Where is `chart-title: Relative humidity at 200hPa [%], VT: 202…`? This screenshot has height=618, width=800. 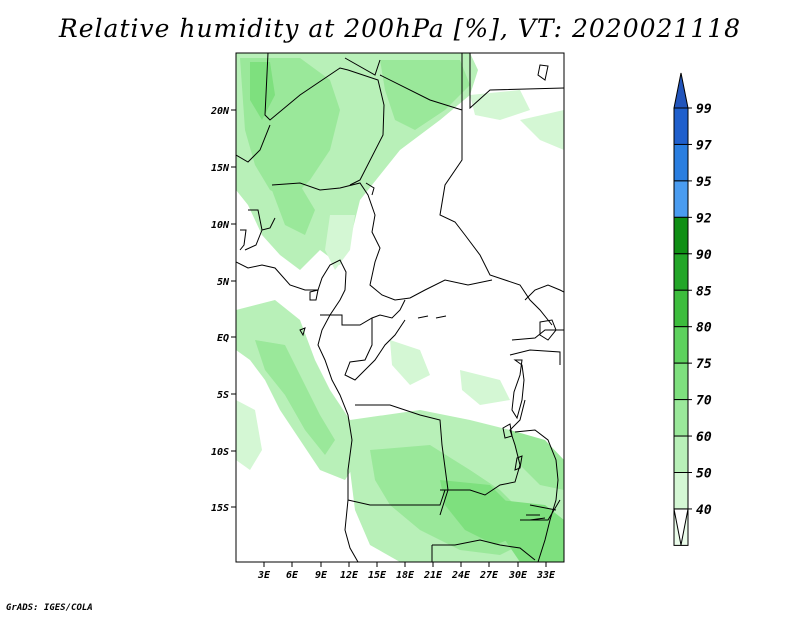
chart-title: Relative humidity at 200hPa [%], VT: 202… is located at coordinates (400, 28).